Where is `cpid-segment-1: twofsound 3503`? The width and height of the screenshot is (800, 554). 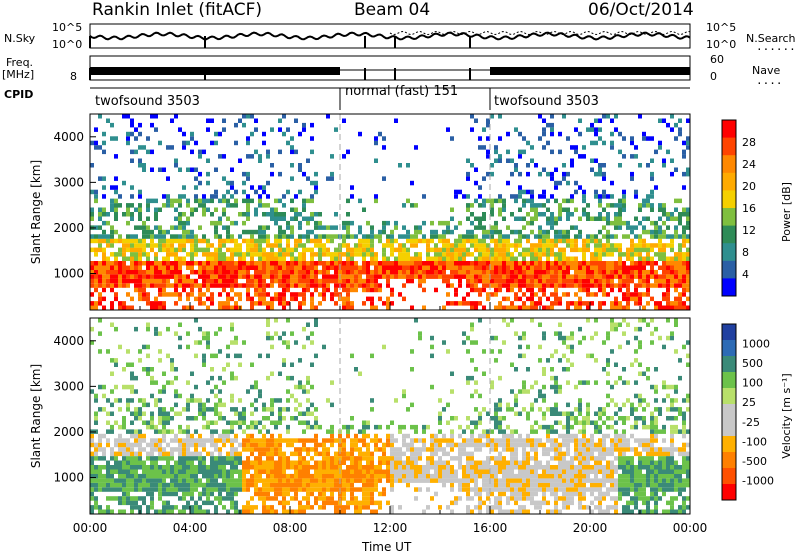 cpid-segment-1: twofsound 3503 is located at coordinates (147, 101).